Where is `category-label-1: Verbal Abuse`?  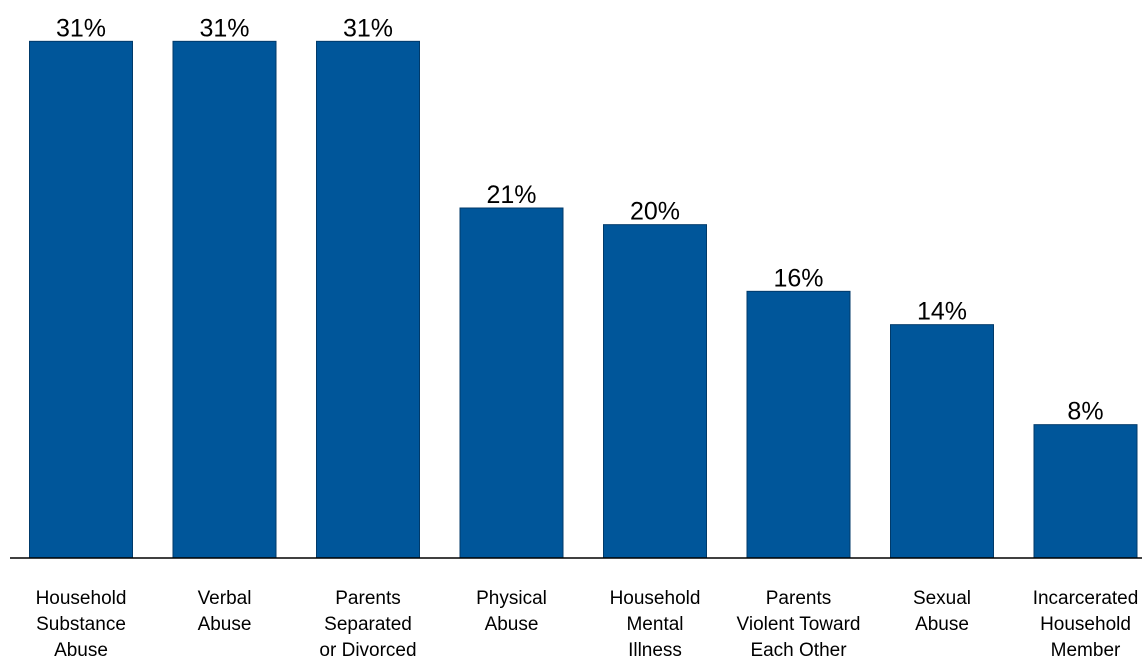
category-label-1: Verbal Abuse is located at coordinates (225, 611).